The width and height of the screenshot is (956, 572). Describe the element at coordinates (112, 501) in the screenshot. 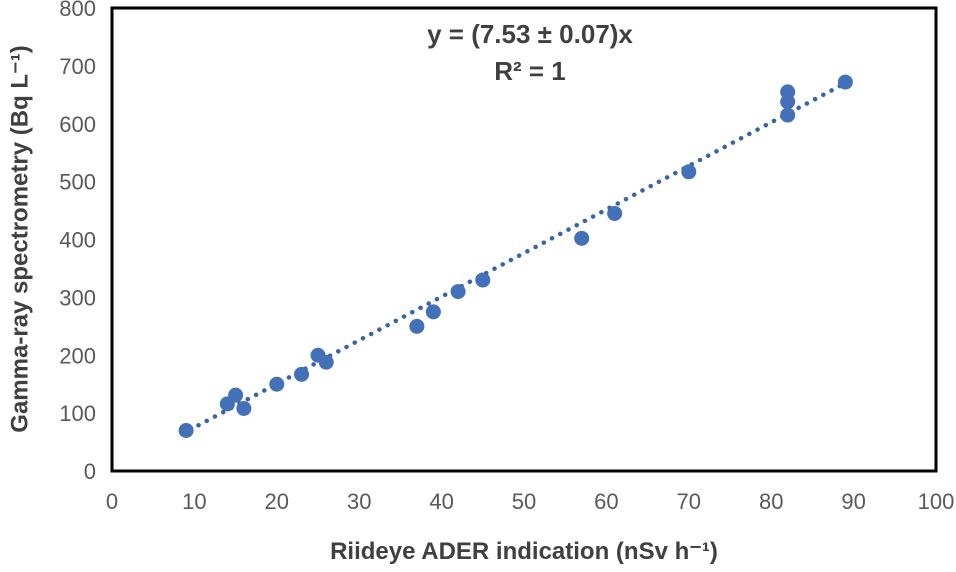

I see `x-tick-label: 0` at that location.